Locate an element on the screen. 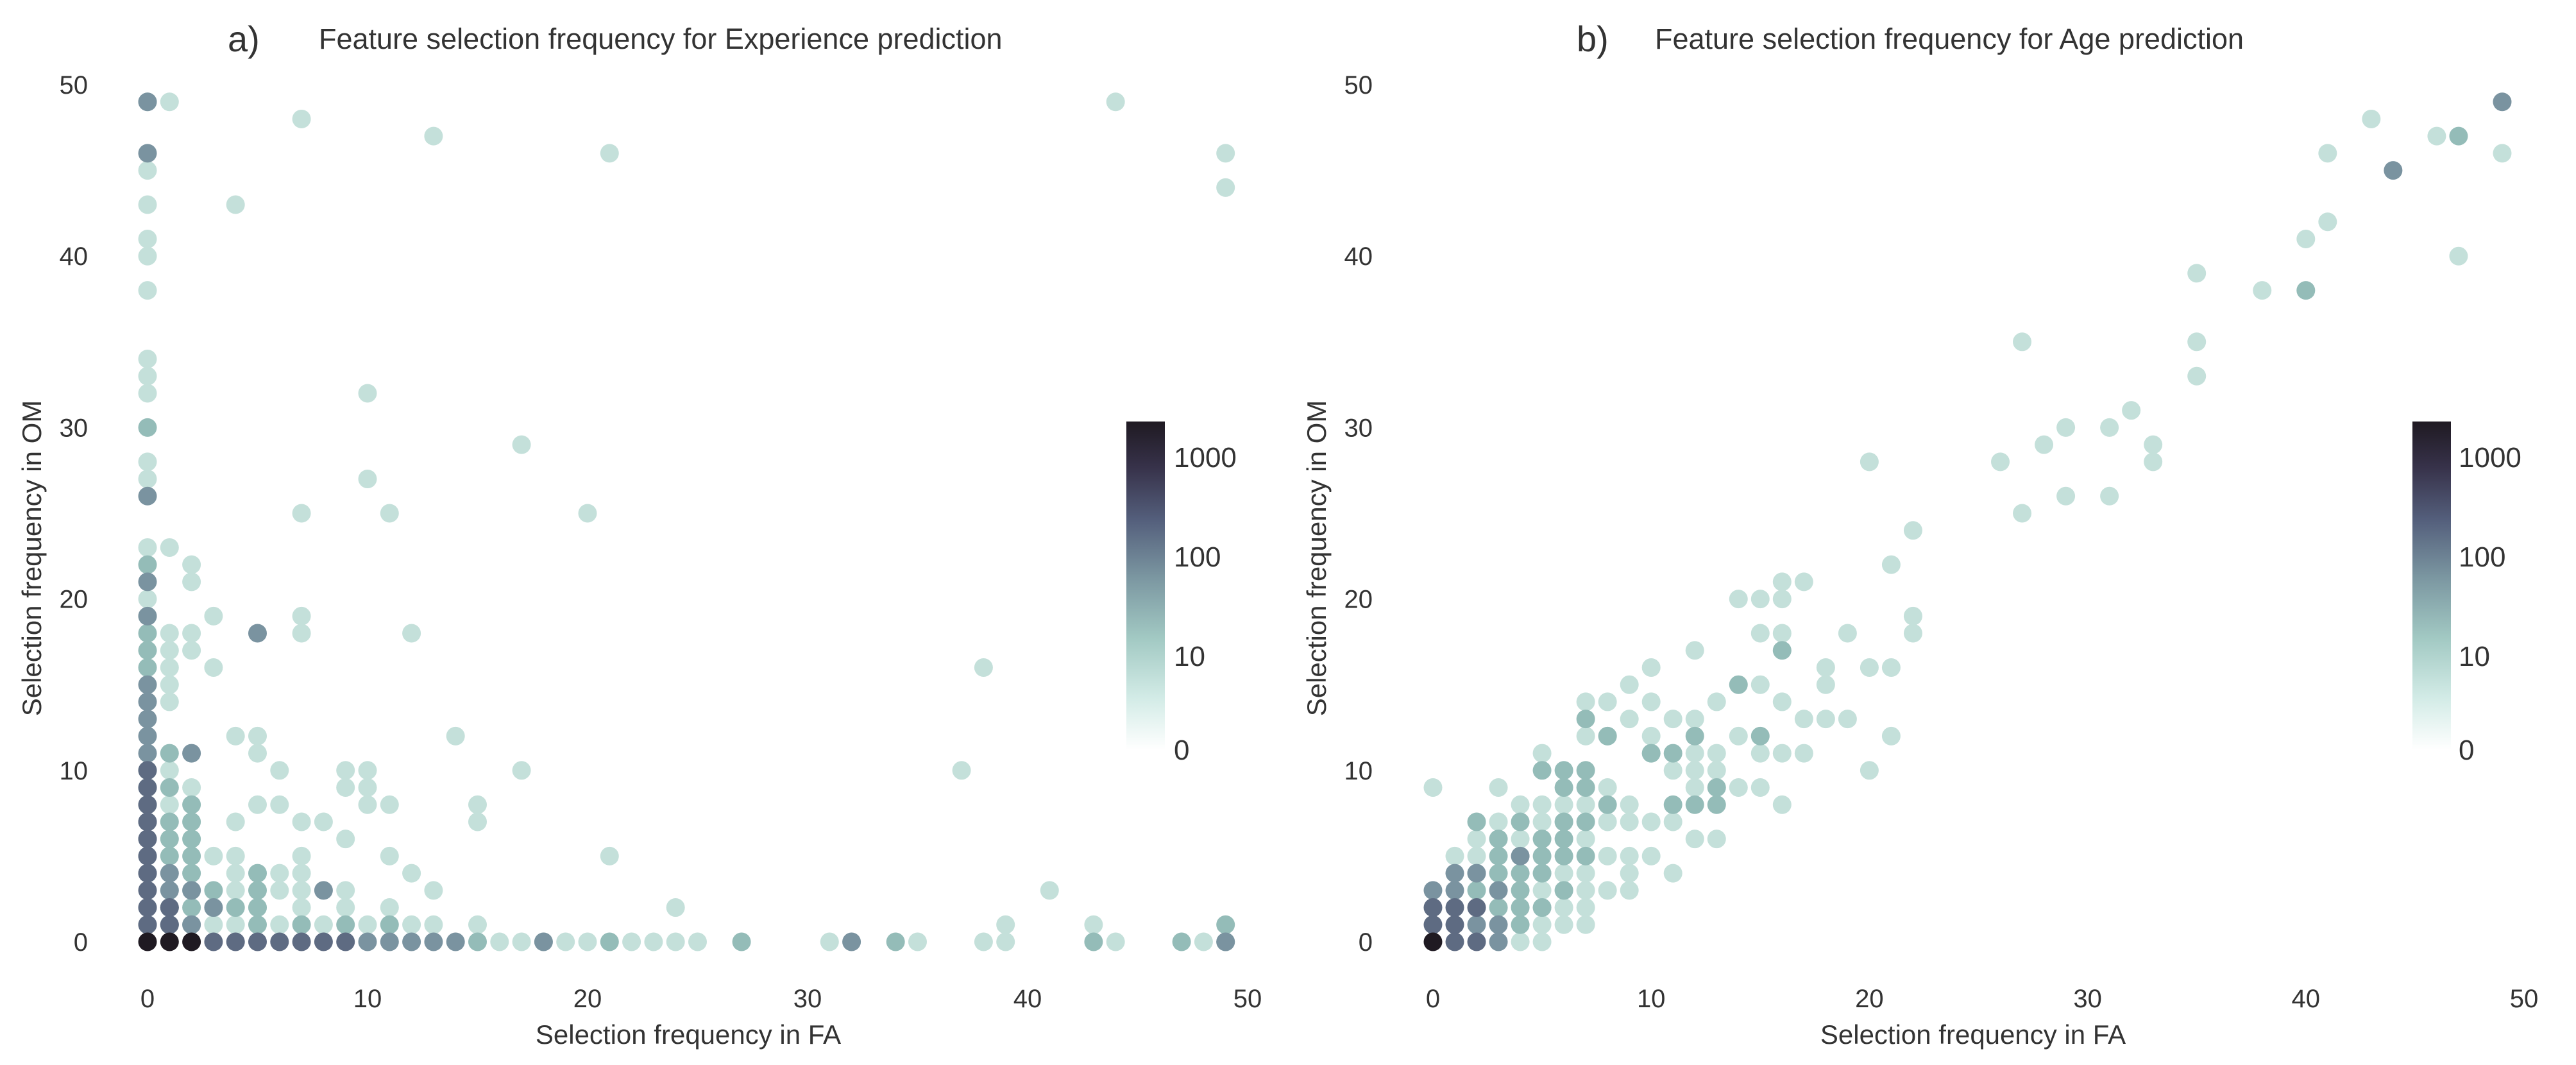 The width and height of the screenshot is (2576, 1065). panel-a-ytick-20: 20 is located at coordinates (74, 600).